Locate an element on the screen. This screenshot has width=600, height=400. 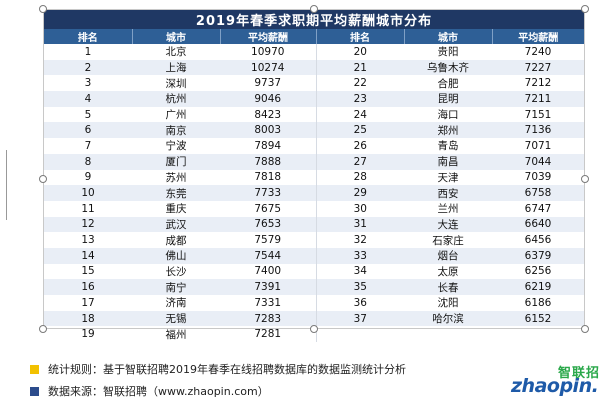
resize-handle-bottom-right is located at coordinates (585, 329).